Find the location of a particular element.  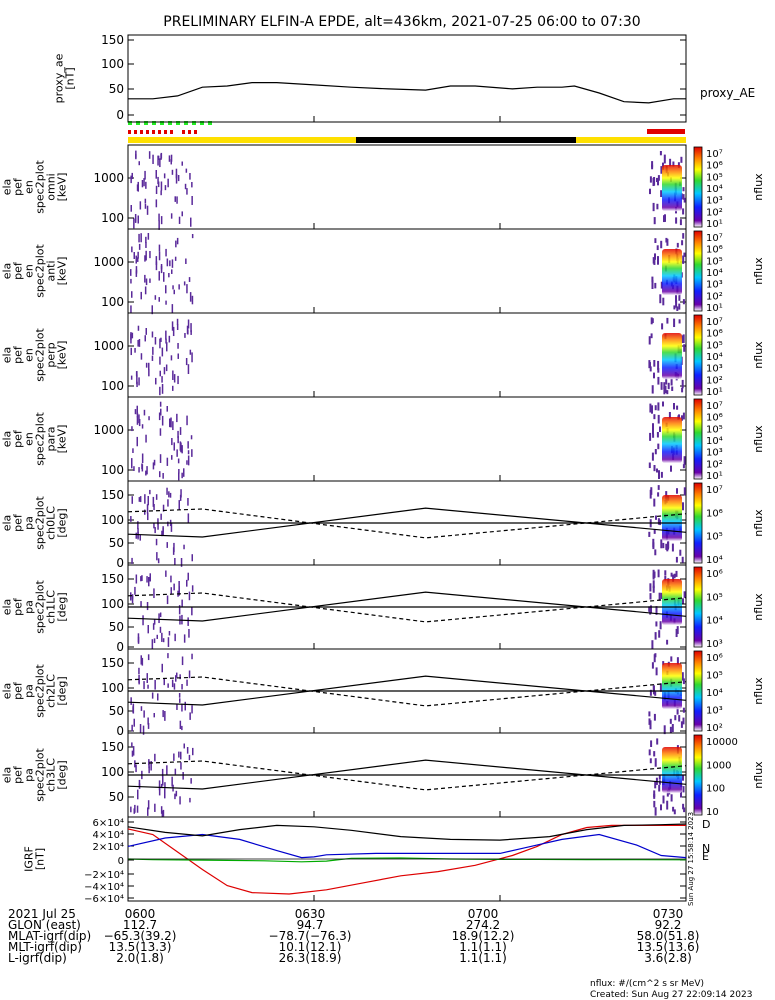

table-row-label: MLAT-igrf(dip) is located at coordinates (49, 936).